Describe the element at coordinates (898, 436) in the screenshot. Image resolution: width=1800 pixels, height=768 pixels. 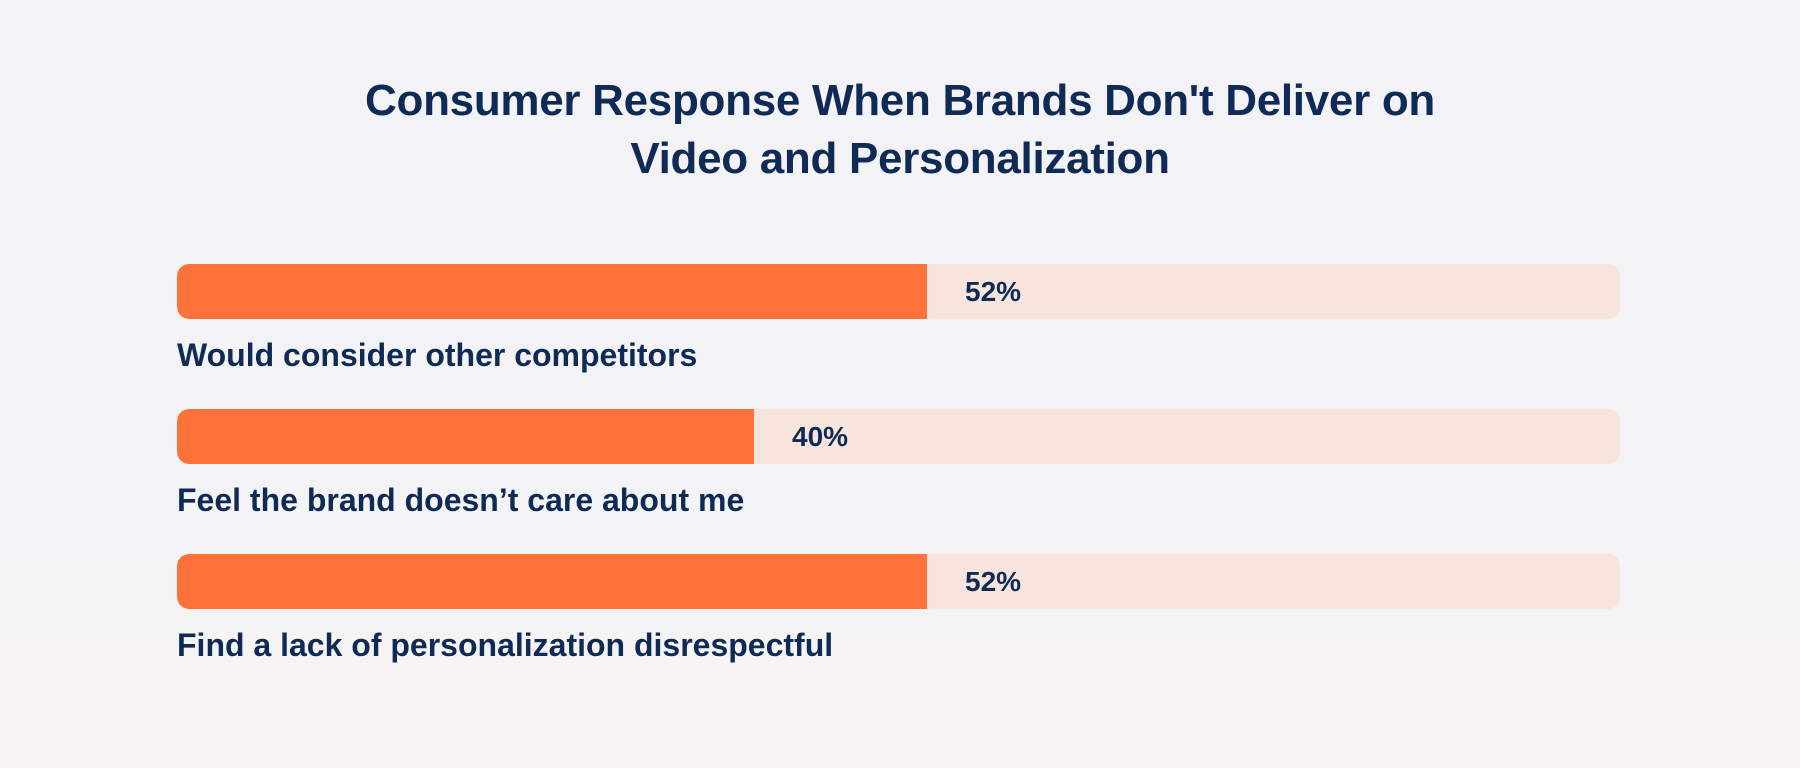
I see `bar-track: 40%` at that location.